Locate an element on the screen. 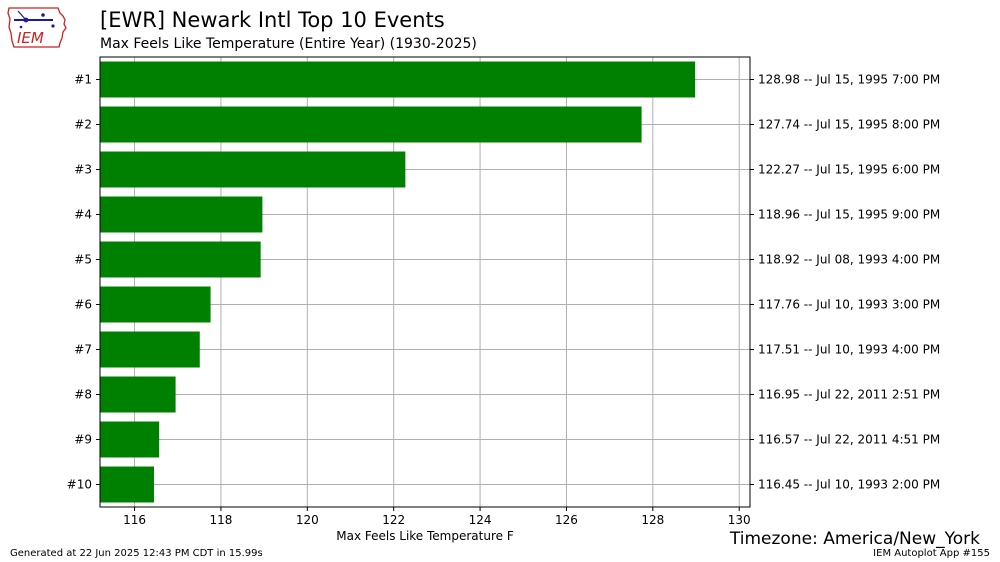  x-tick-label: 116 is located at coordinates (134, 520).